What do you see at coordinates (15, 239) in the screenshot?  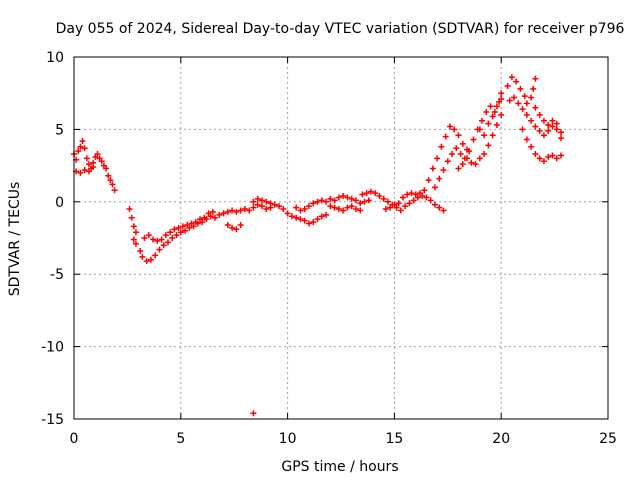 I see `y-axis-label: SDTVAR / TECUs` at bounding box center [15, 239].